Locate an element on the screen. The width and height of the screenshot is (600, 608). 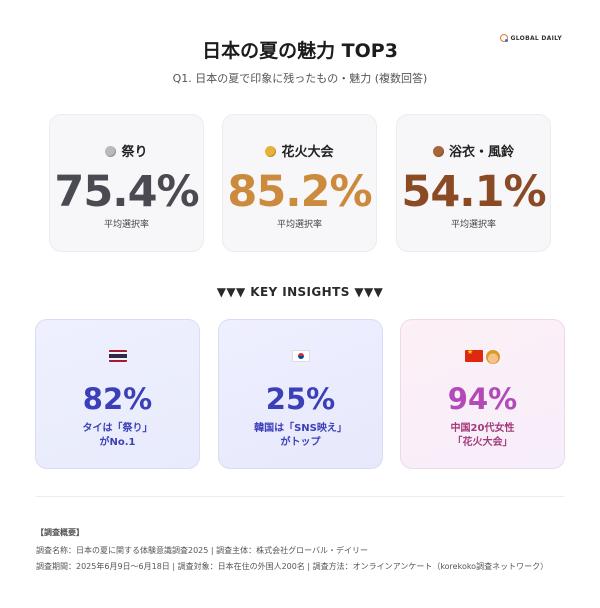
brand-logo: GLOBAL DAILY is located at coordinates (530, 38).